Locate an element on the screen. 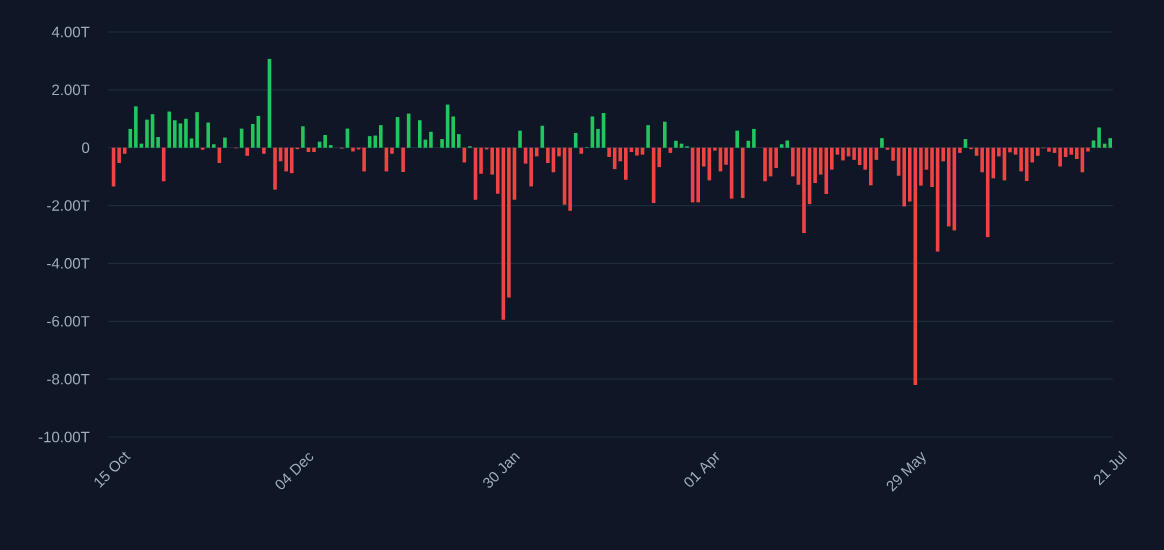 This screenshot has height=550, width=1164. y-tick-label: -8.00T is located at coordinates (68, 379).